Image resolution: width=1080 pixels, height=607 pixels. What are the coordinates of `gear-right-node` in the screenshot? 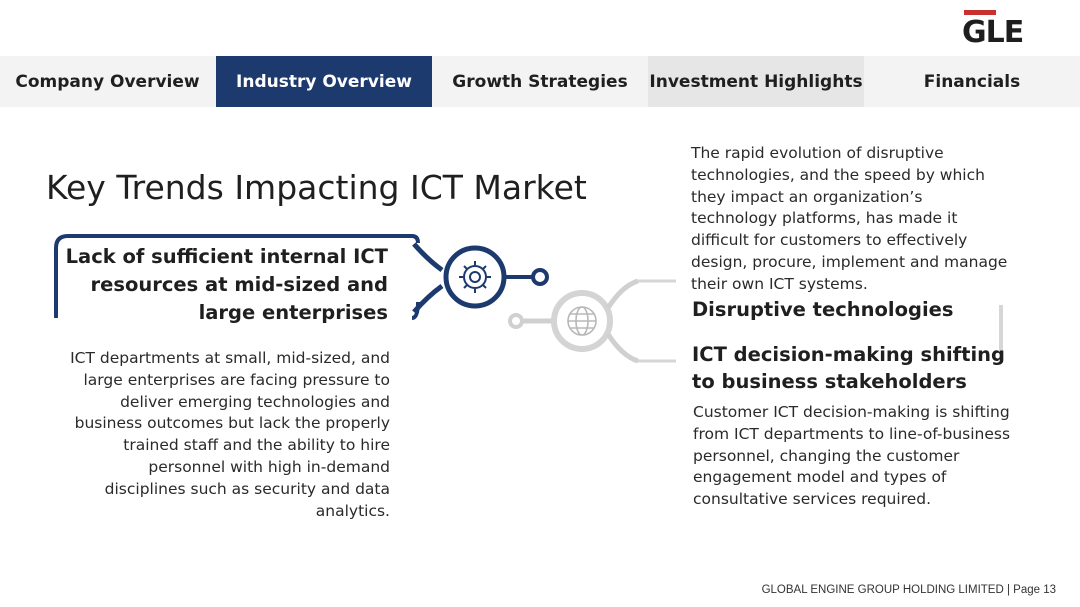 It's located at (540, 277).